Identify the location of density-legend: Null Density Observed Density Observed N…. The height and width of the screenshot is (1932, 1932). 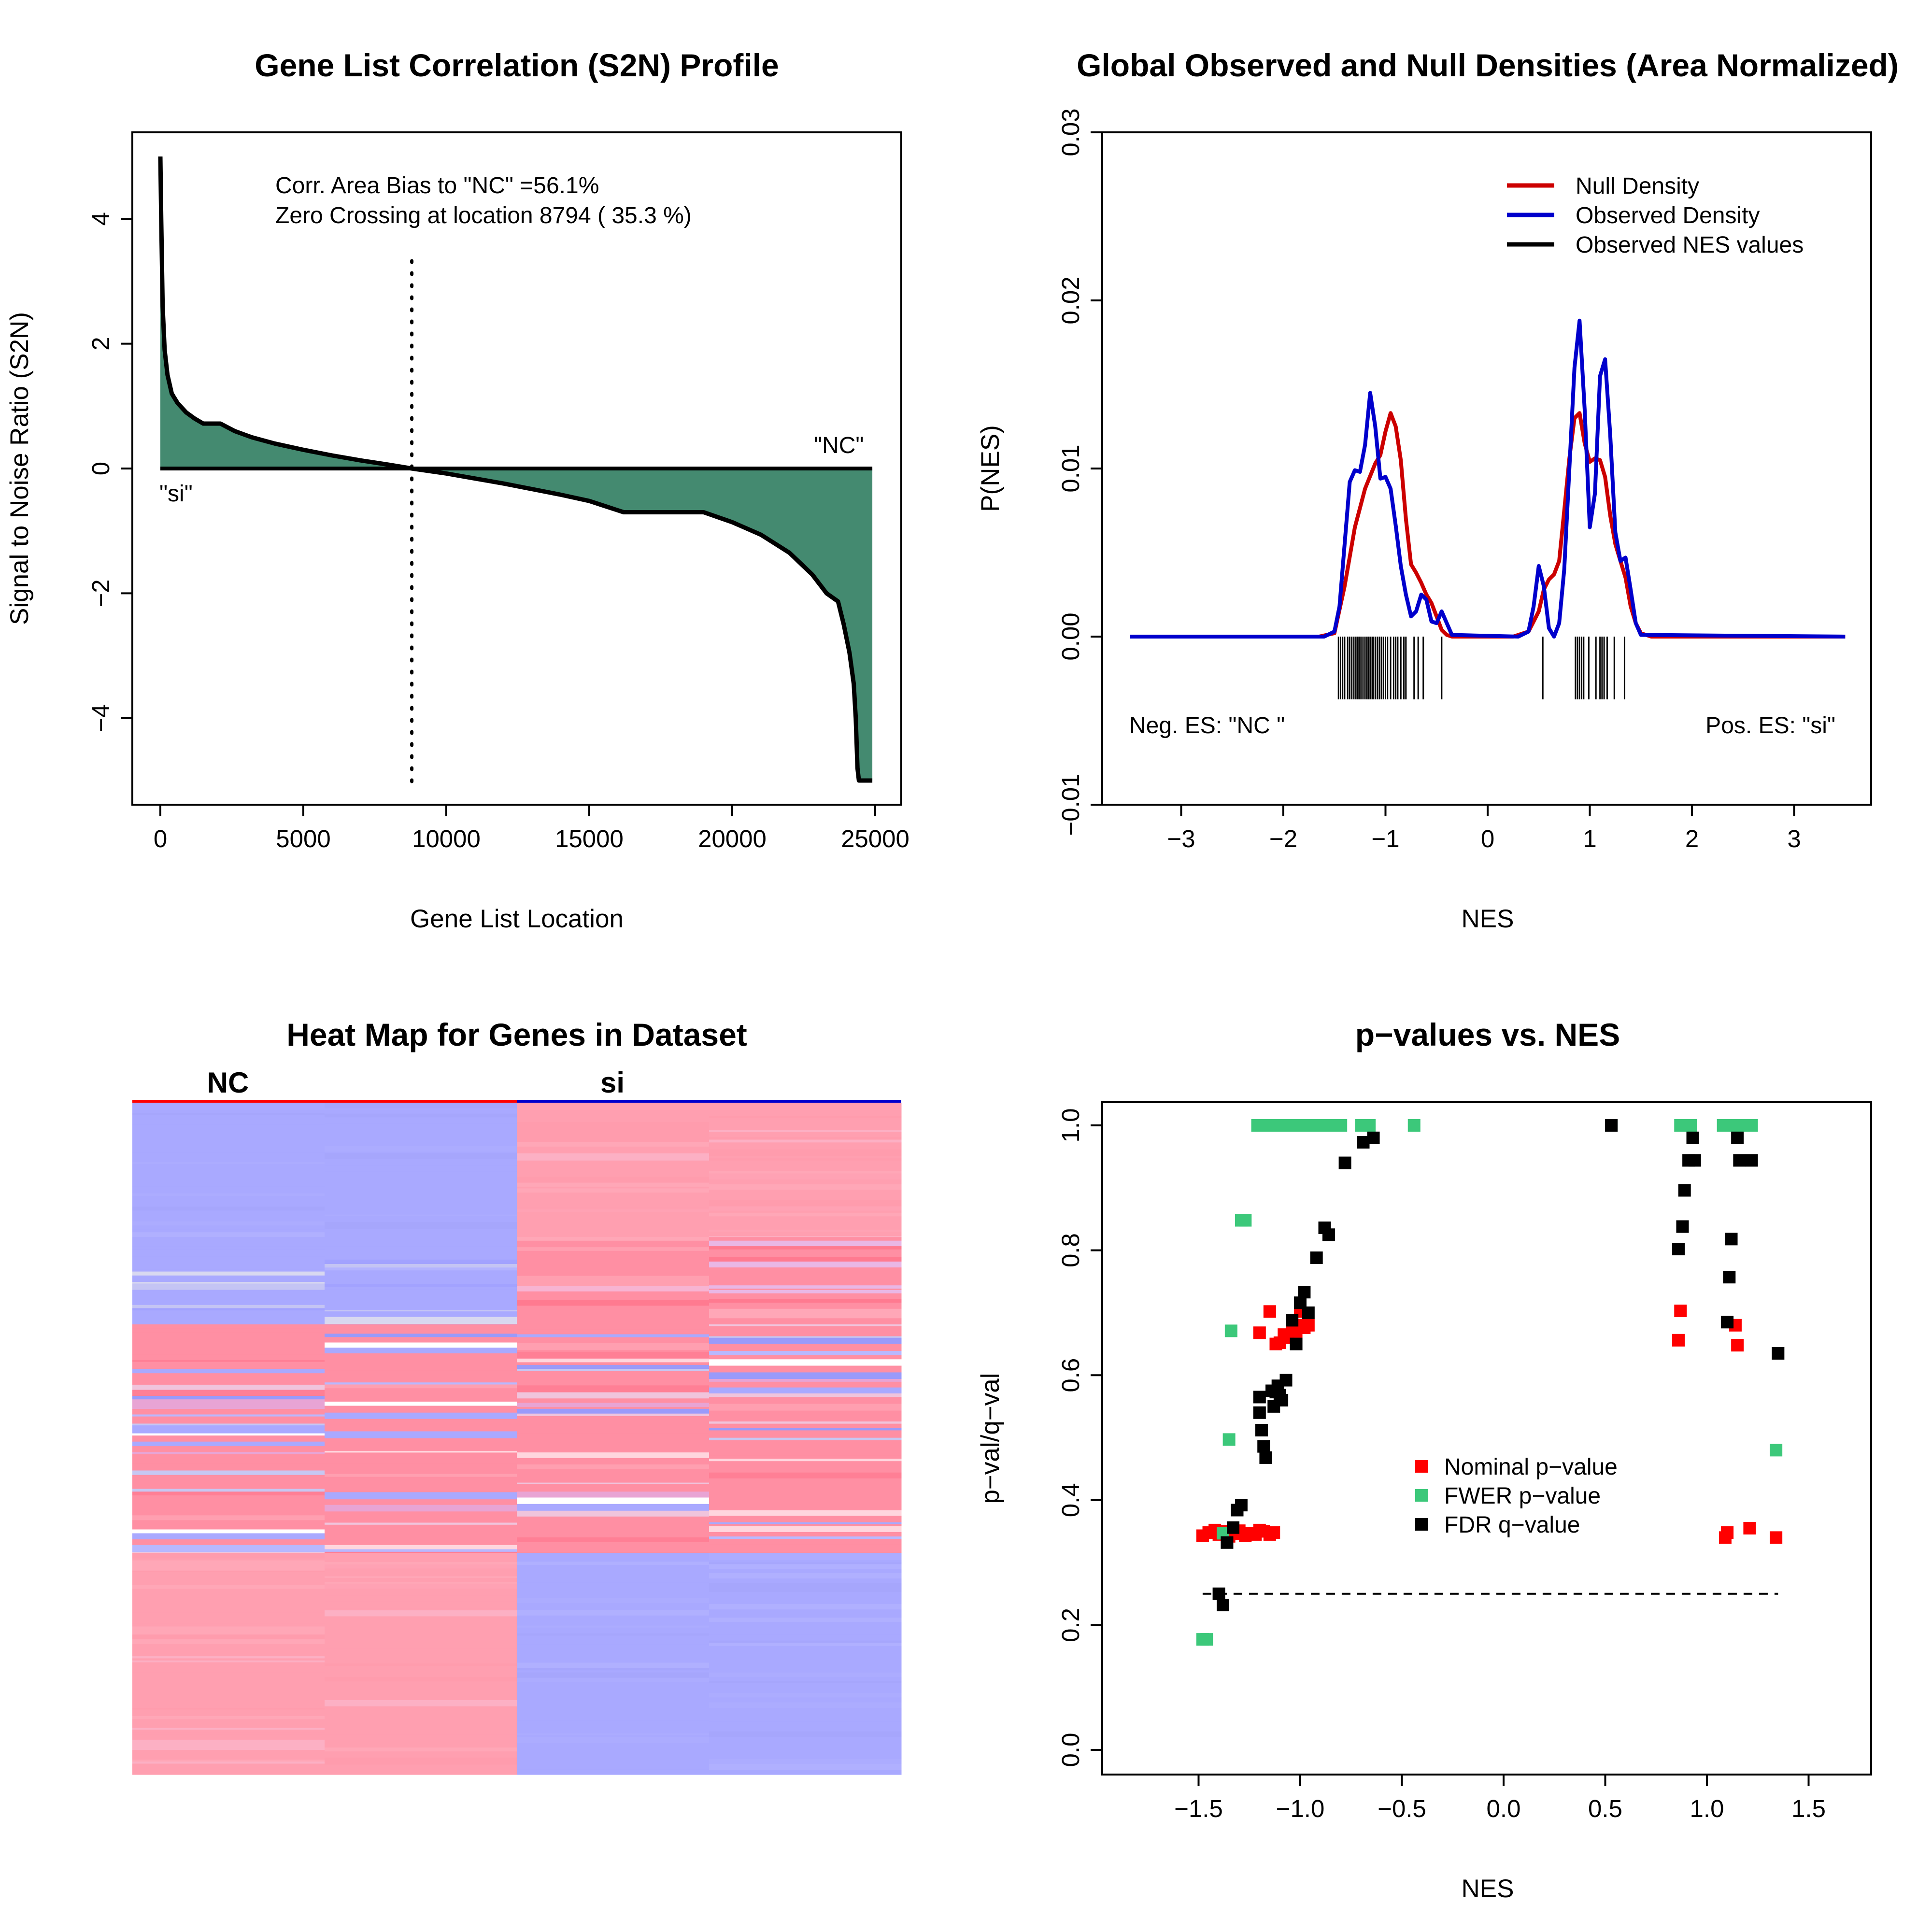
(1655, 215).